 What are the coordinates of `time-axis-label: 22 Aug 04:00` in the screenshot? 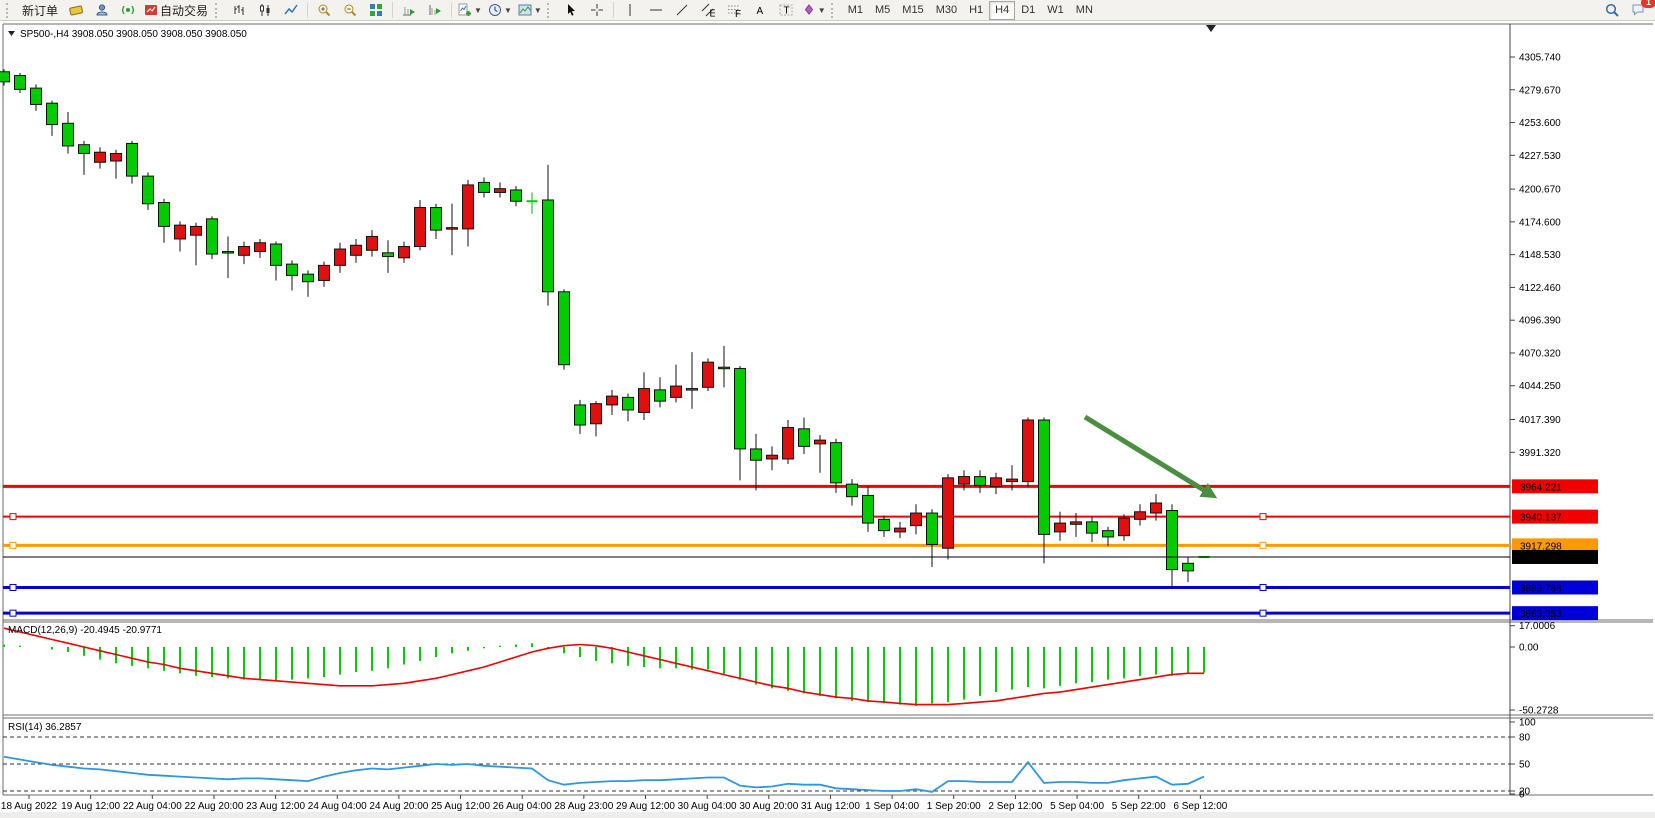 It's located at (152, 806).